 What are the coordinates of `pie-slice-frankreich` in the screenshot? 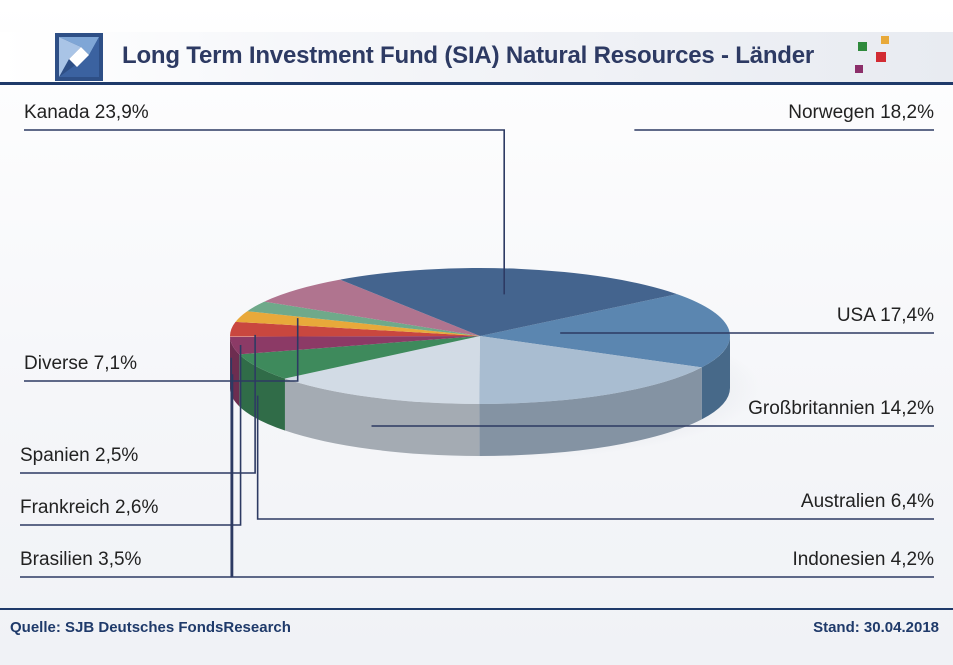 It's located at (357, 323).